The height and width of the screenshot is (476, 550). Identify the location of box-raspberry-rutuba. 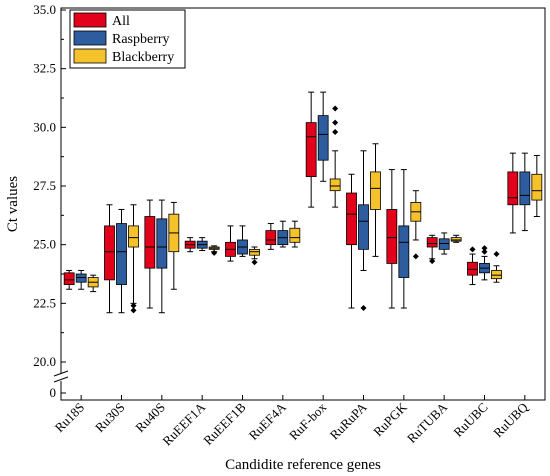
(444, 243).